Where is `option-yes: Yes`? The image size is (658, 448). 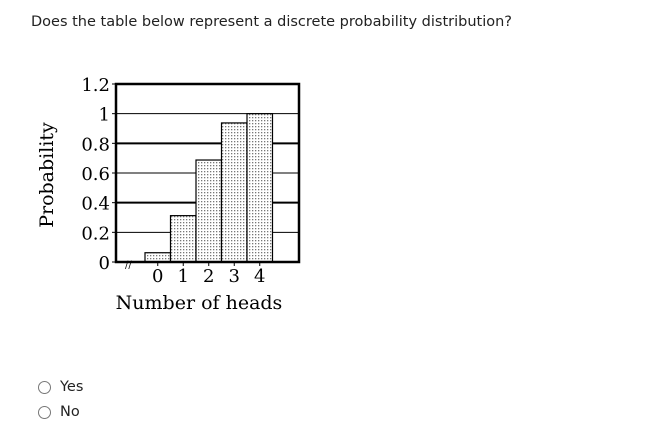
option-yes: Yes is located at coordinates (60, 387).